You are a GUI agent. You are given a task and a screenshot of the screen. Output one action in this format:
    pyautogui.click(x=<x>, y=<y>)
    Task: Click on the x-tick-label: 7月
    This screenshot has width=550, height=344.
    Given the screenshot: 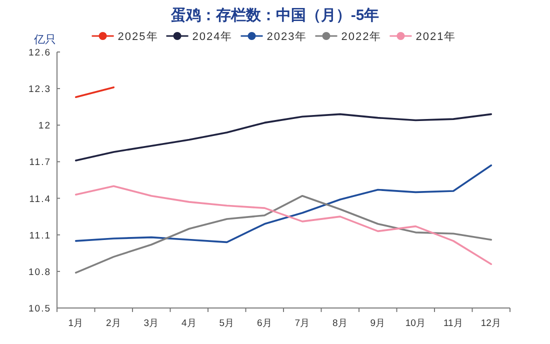 What is the action you would take?
    pyautogui.click(x=302, y=323)
    